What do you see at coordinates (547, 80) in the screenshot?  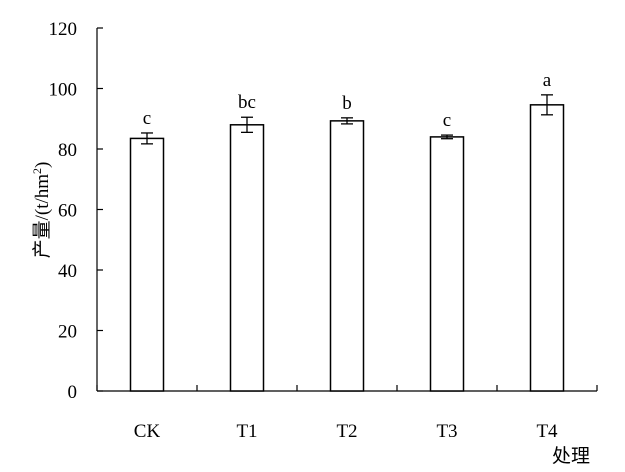 I see `significance-label: a` at bounding box center [547, 80].